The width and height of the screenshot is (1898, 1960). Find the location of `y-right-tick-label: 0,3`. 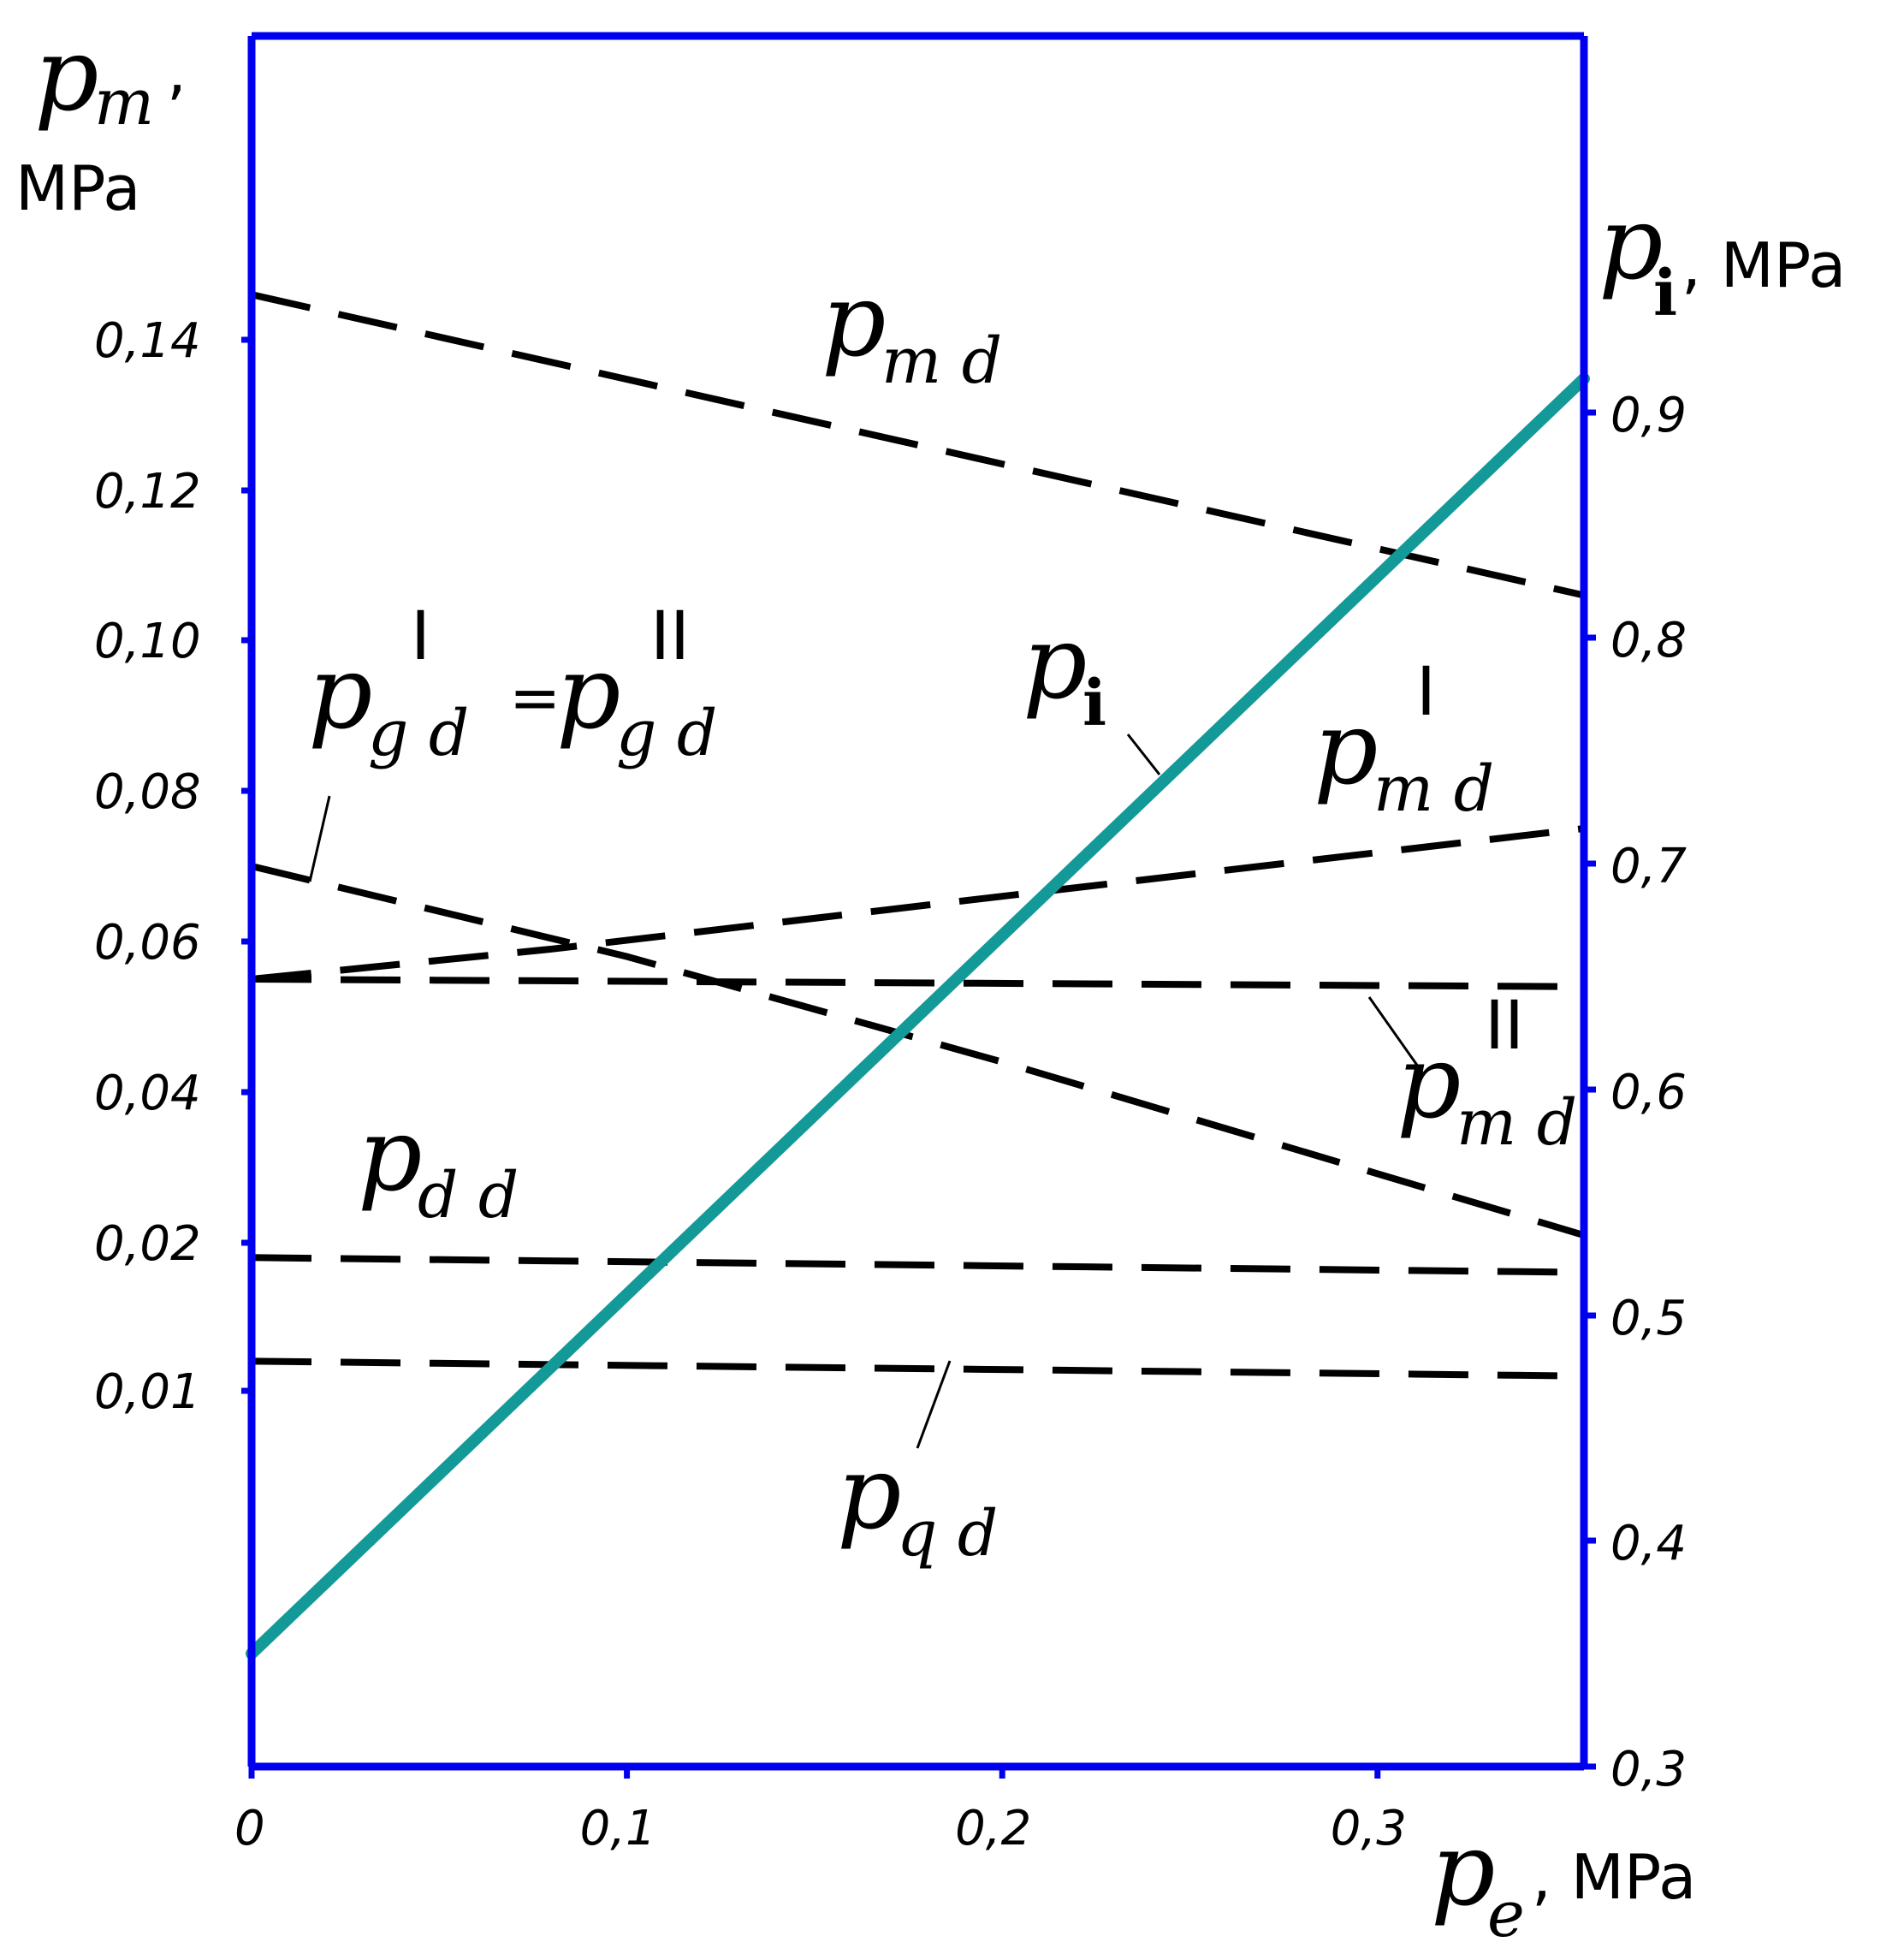

y-right-tick-label: 0,3 is located at coordinates (1648, 1769).